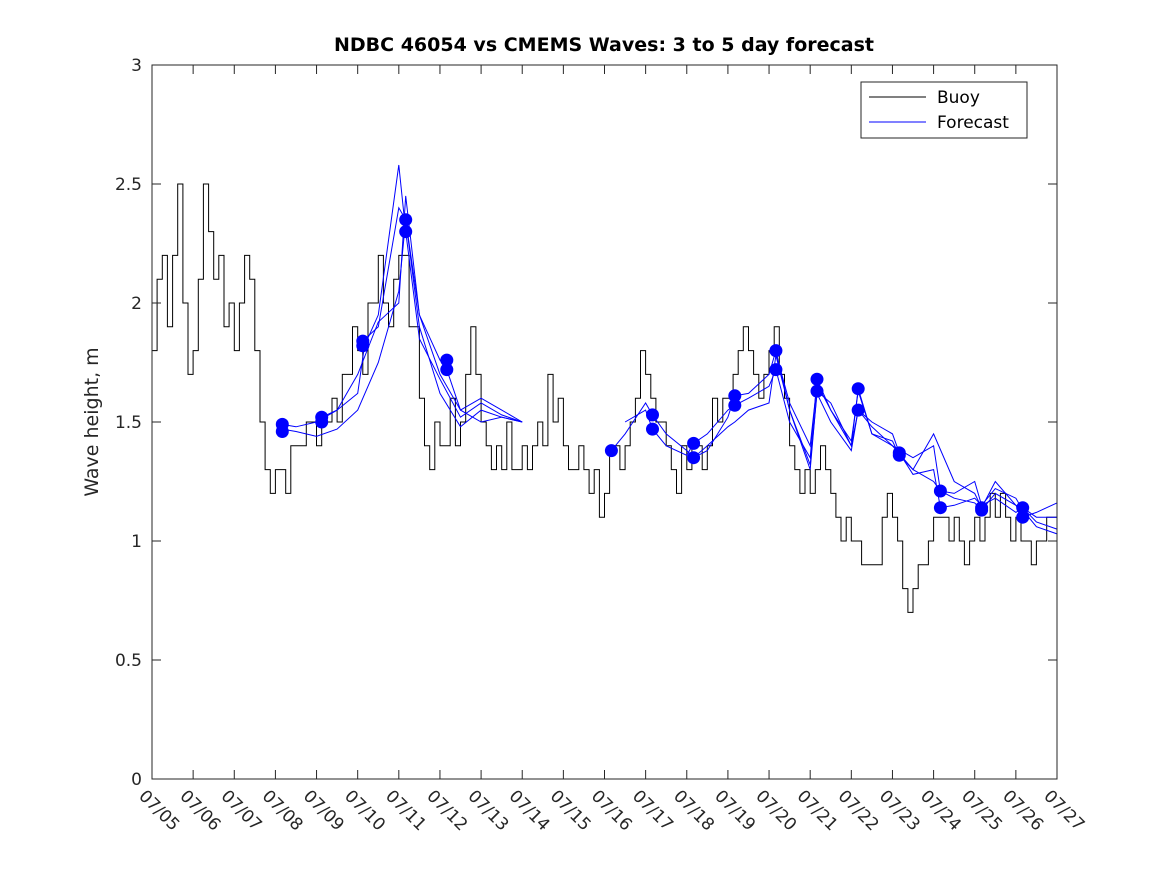 The image size is (1167, 875). Describe the element at coordinates (136, 780) in the screenshot. I see `y-tick-label: 0` at that location.